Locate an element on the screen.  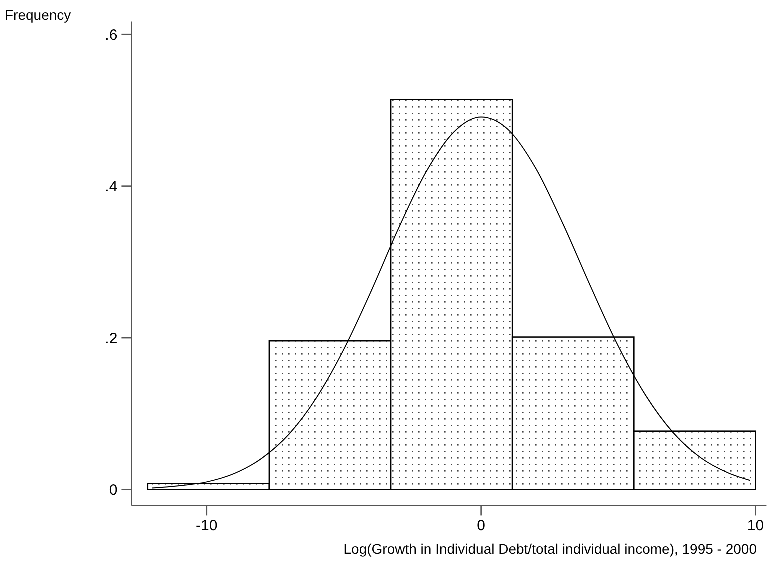
y-tick-label: .4 is located at coordinates (111, 187).